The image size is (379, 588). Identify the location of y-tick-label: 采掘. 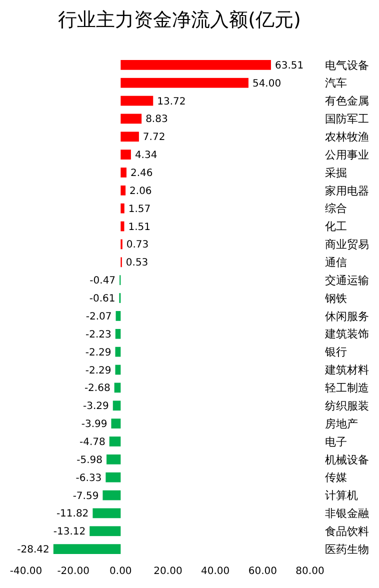
(336, 173).